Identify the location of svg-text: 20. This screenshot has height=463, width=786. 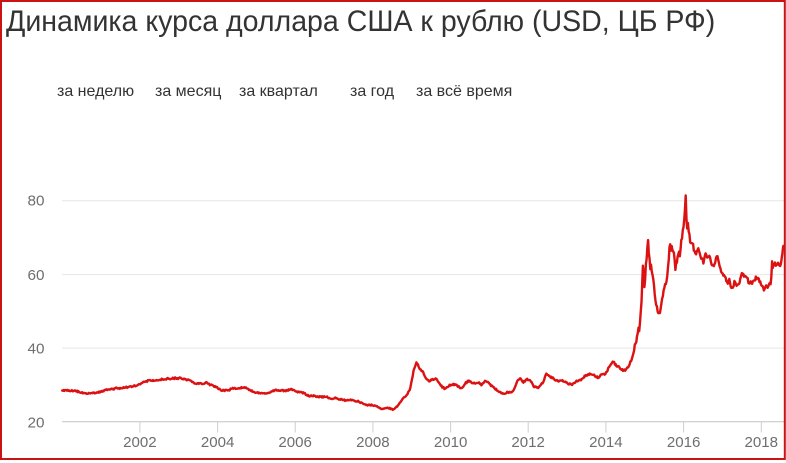
(36, 423).